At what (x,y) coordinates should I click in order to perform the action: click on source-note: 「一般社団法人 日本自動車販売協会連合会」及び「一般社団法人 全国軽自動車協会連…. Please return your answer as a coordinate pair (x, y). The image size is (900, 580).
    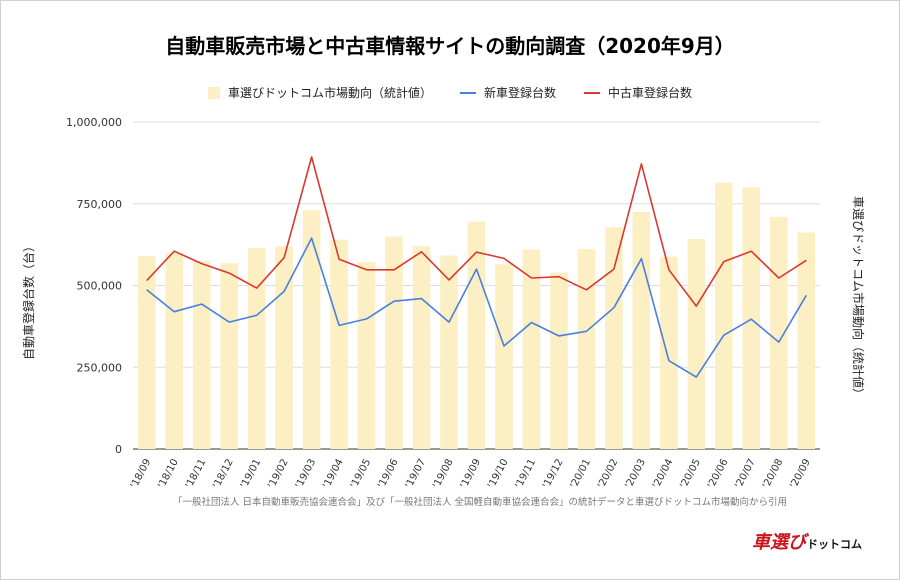
    Looking at the image, I should click on (480, 502).